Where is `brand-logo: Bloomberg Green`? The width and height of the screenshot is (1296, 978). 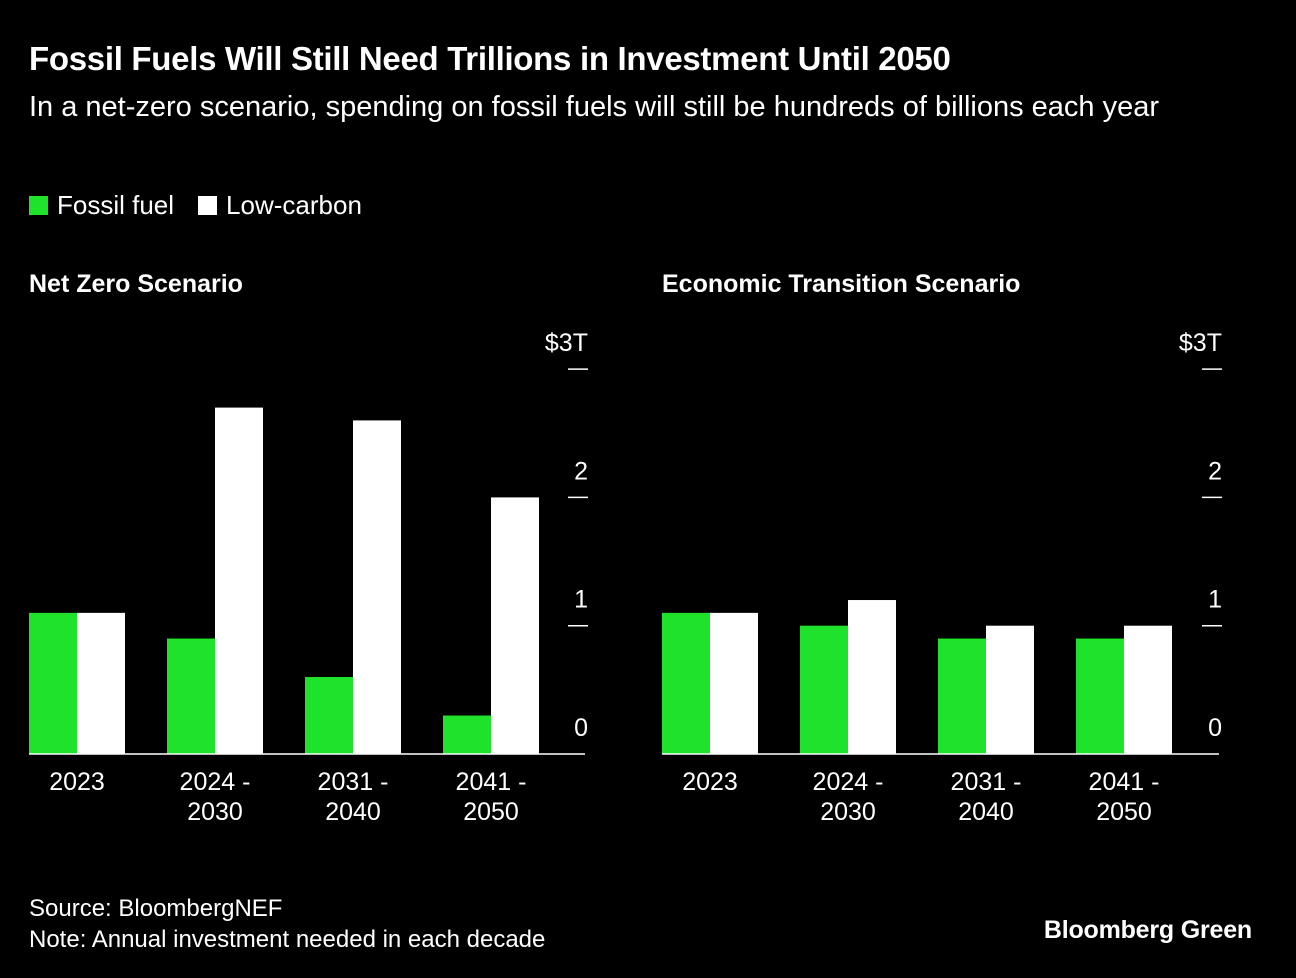 brand-logo: Bloomberg Green is located at coordinates (1147, 930).